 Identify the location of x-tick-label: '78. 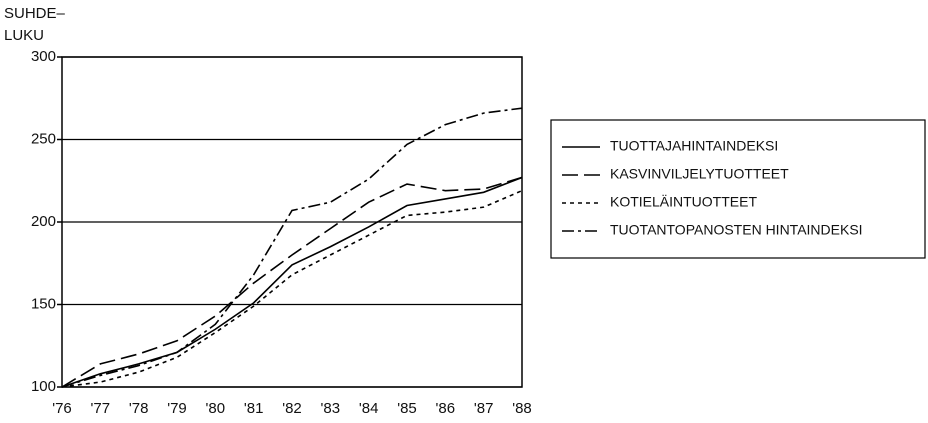
(139, 408).